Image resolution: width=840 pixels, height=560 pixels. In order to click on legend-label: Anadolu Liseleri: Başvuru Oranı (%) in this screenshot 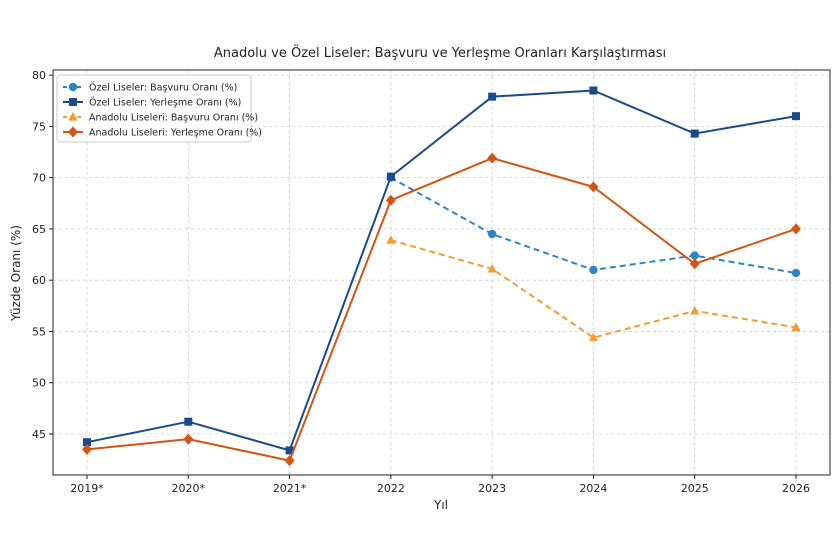, I will do `click(173, 118)`.